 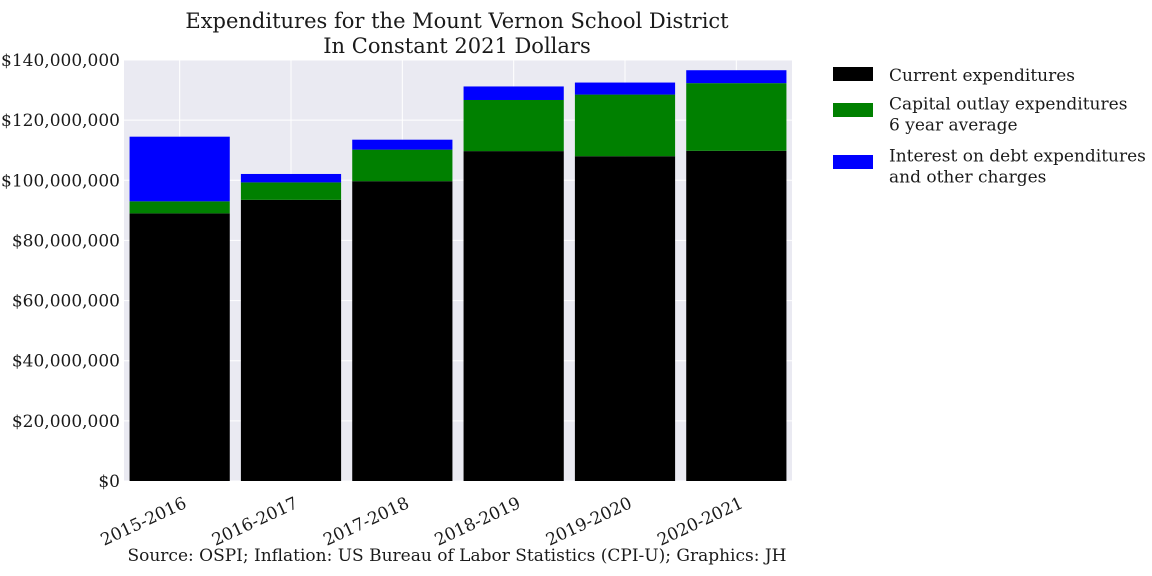 What do you see at coordinates (736, 117) in the screenshot?
I see `bar-segment-capital-2020-2021` at bounding box center [736, 117].